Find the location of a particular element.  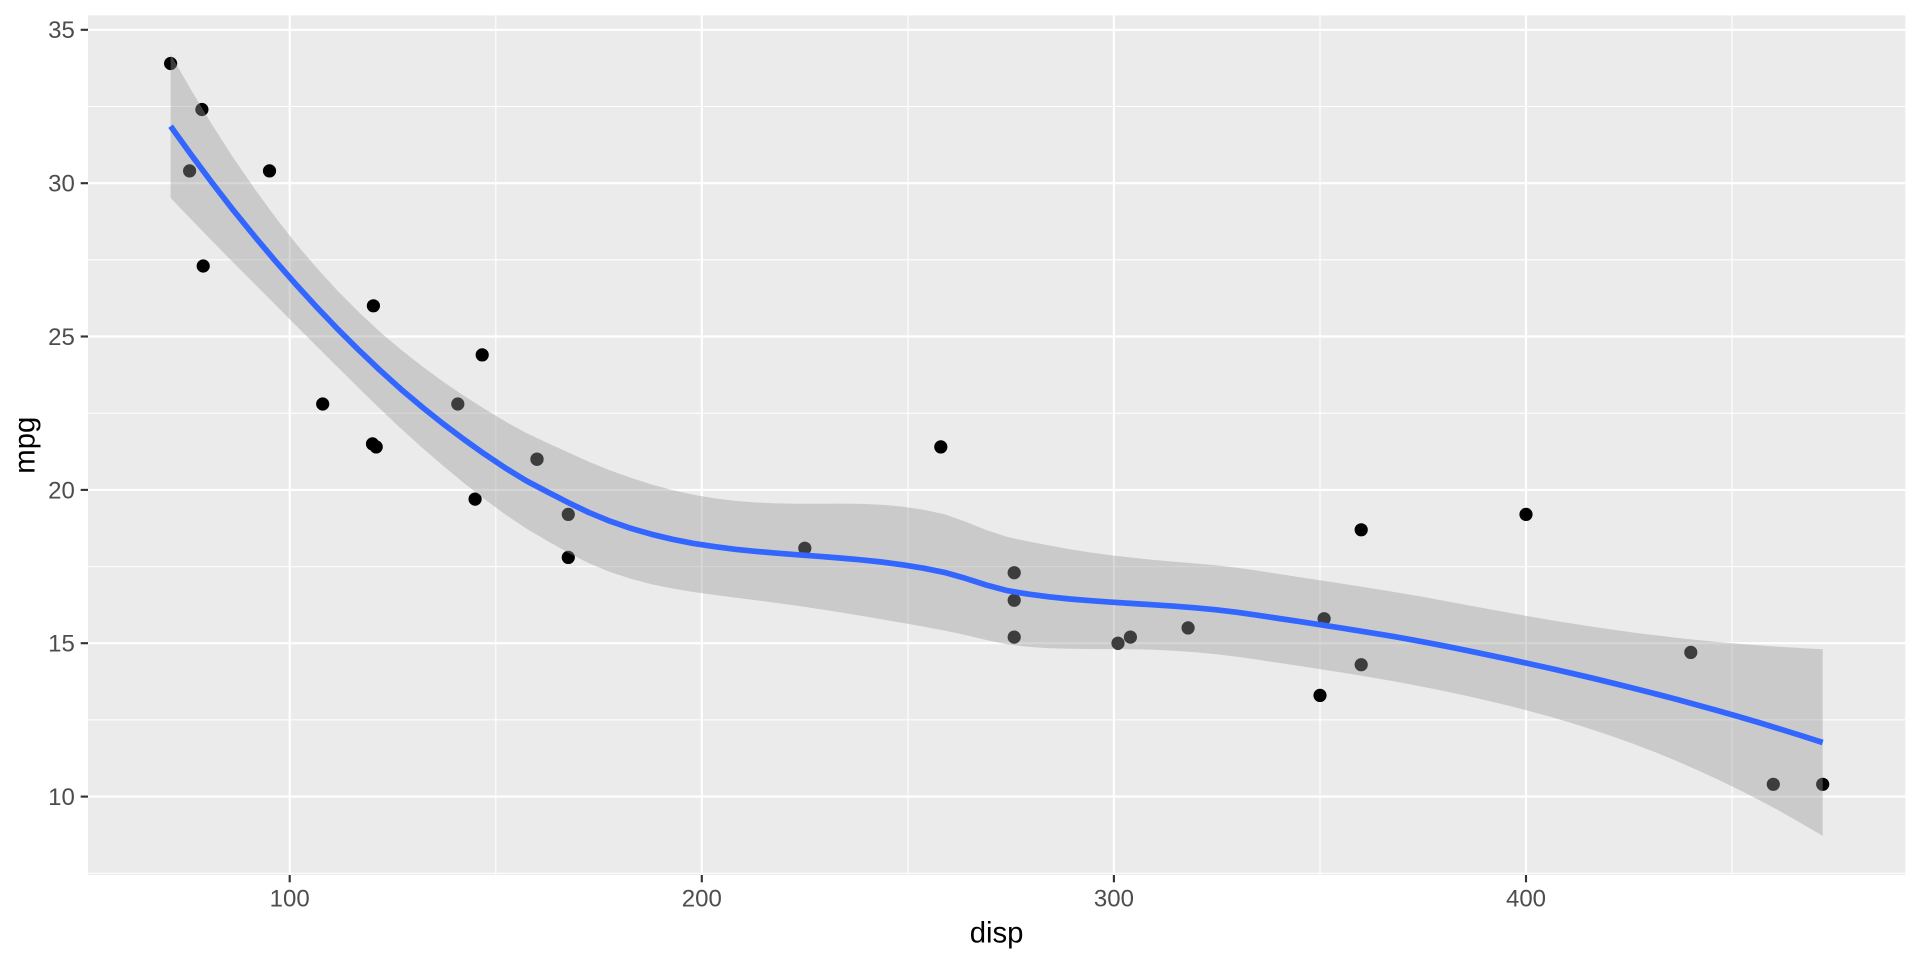

svg-text: 25 is located at coordinates (61, 337).